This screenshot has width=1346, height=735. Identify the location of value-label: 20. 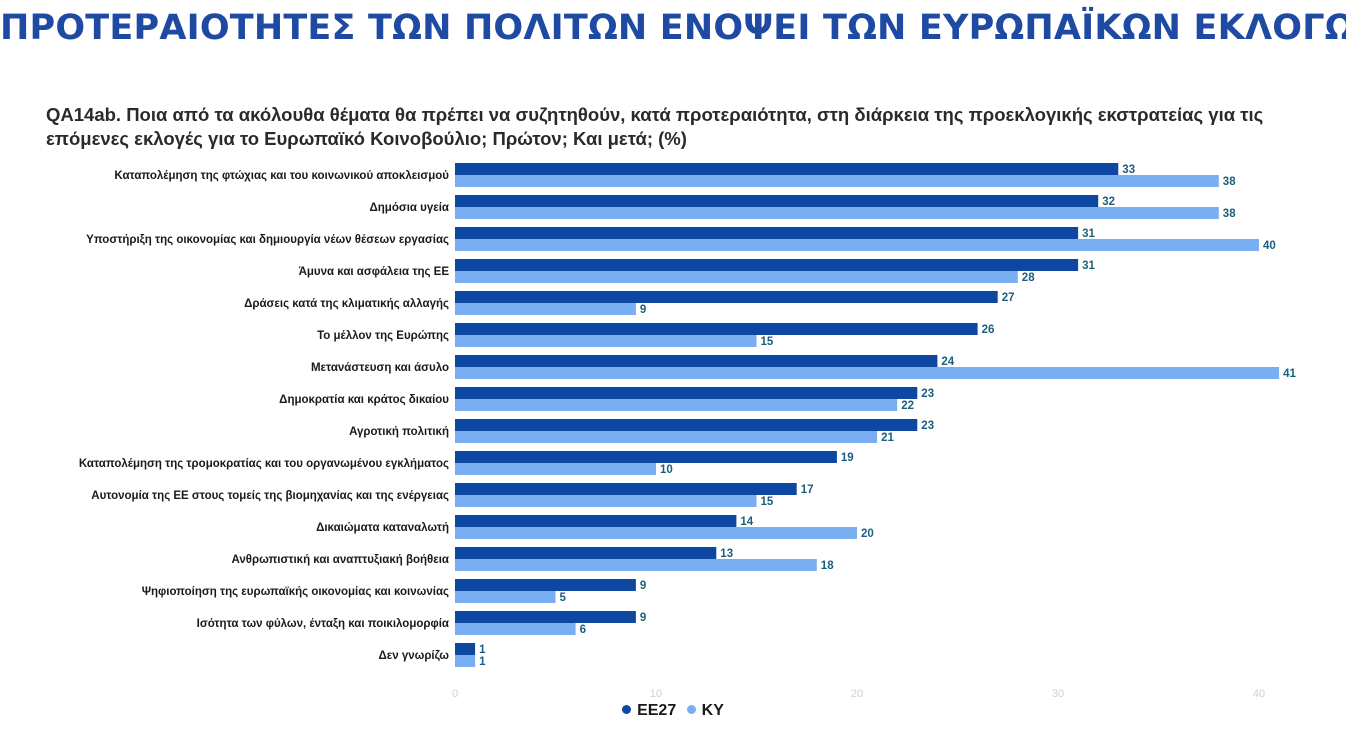
(867, 534).